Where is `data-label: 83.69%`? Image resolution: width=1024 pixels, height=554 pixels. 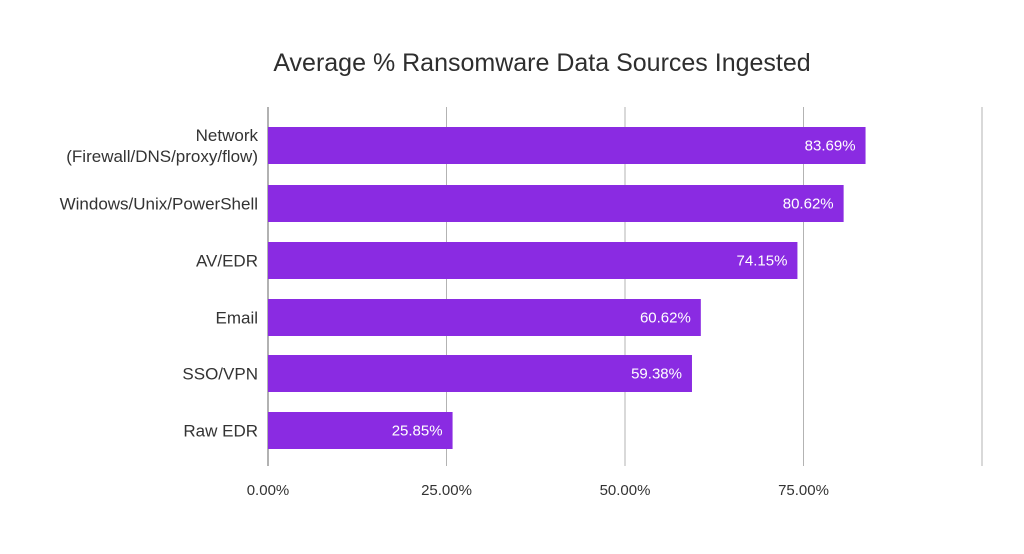
data-label: 83.69% is located at coordinates (830, 146).